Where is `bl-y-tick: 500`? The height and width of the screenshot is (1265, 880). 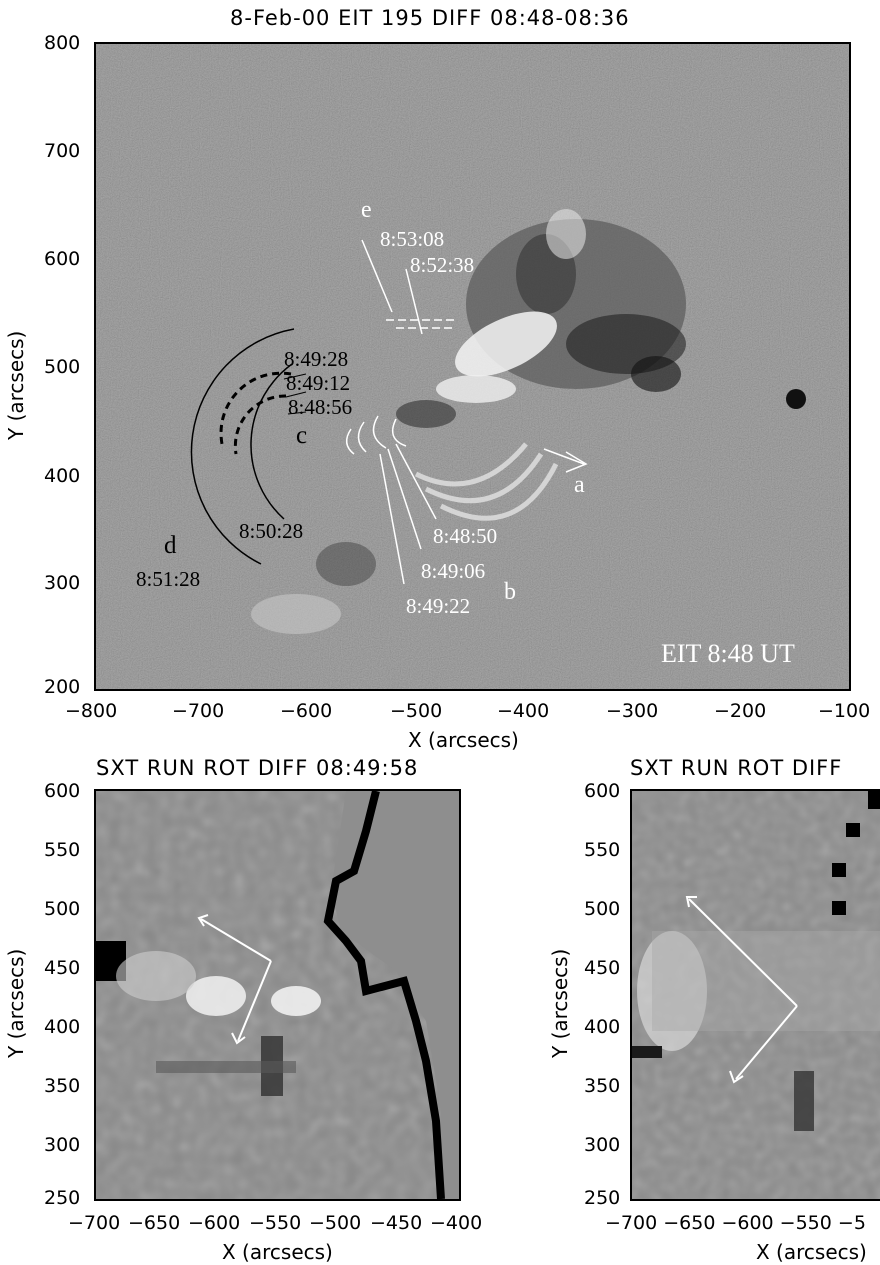 bl-y-tick: 500 is located at coordinates (62, 909).